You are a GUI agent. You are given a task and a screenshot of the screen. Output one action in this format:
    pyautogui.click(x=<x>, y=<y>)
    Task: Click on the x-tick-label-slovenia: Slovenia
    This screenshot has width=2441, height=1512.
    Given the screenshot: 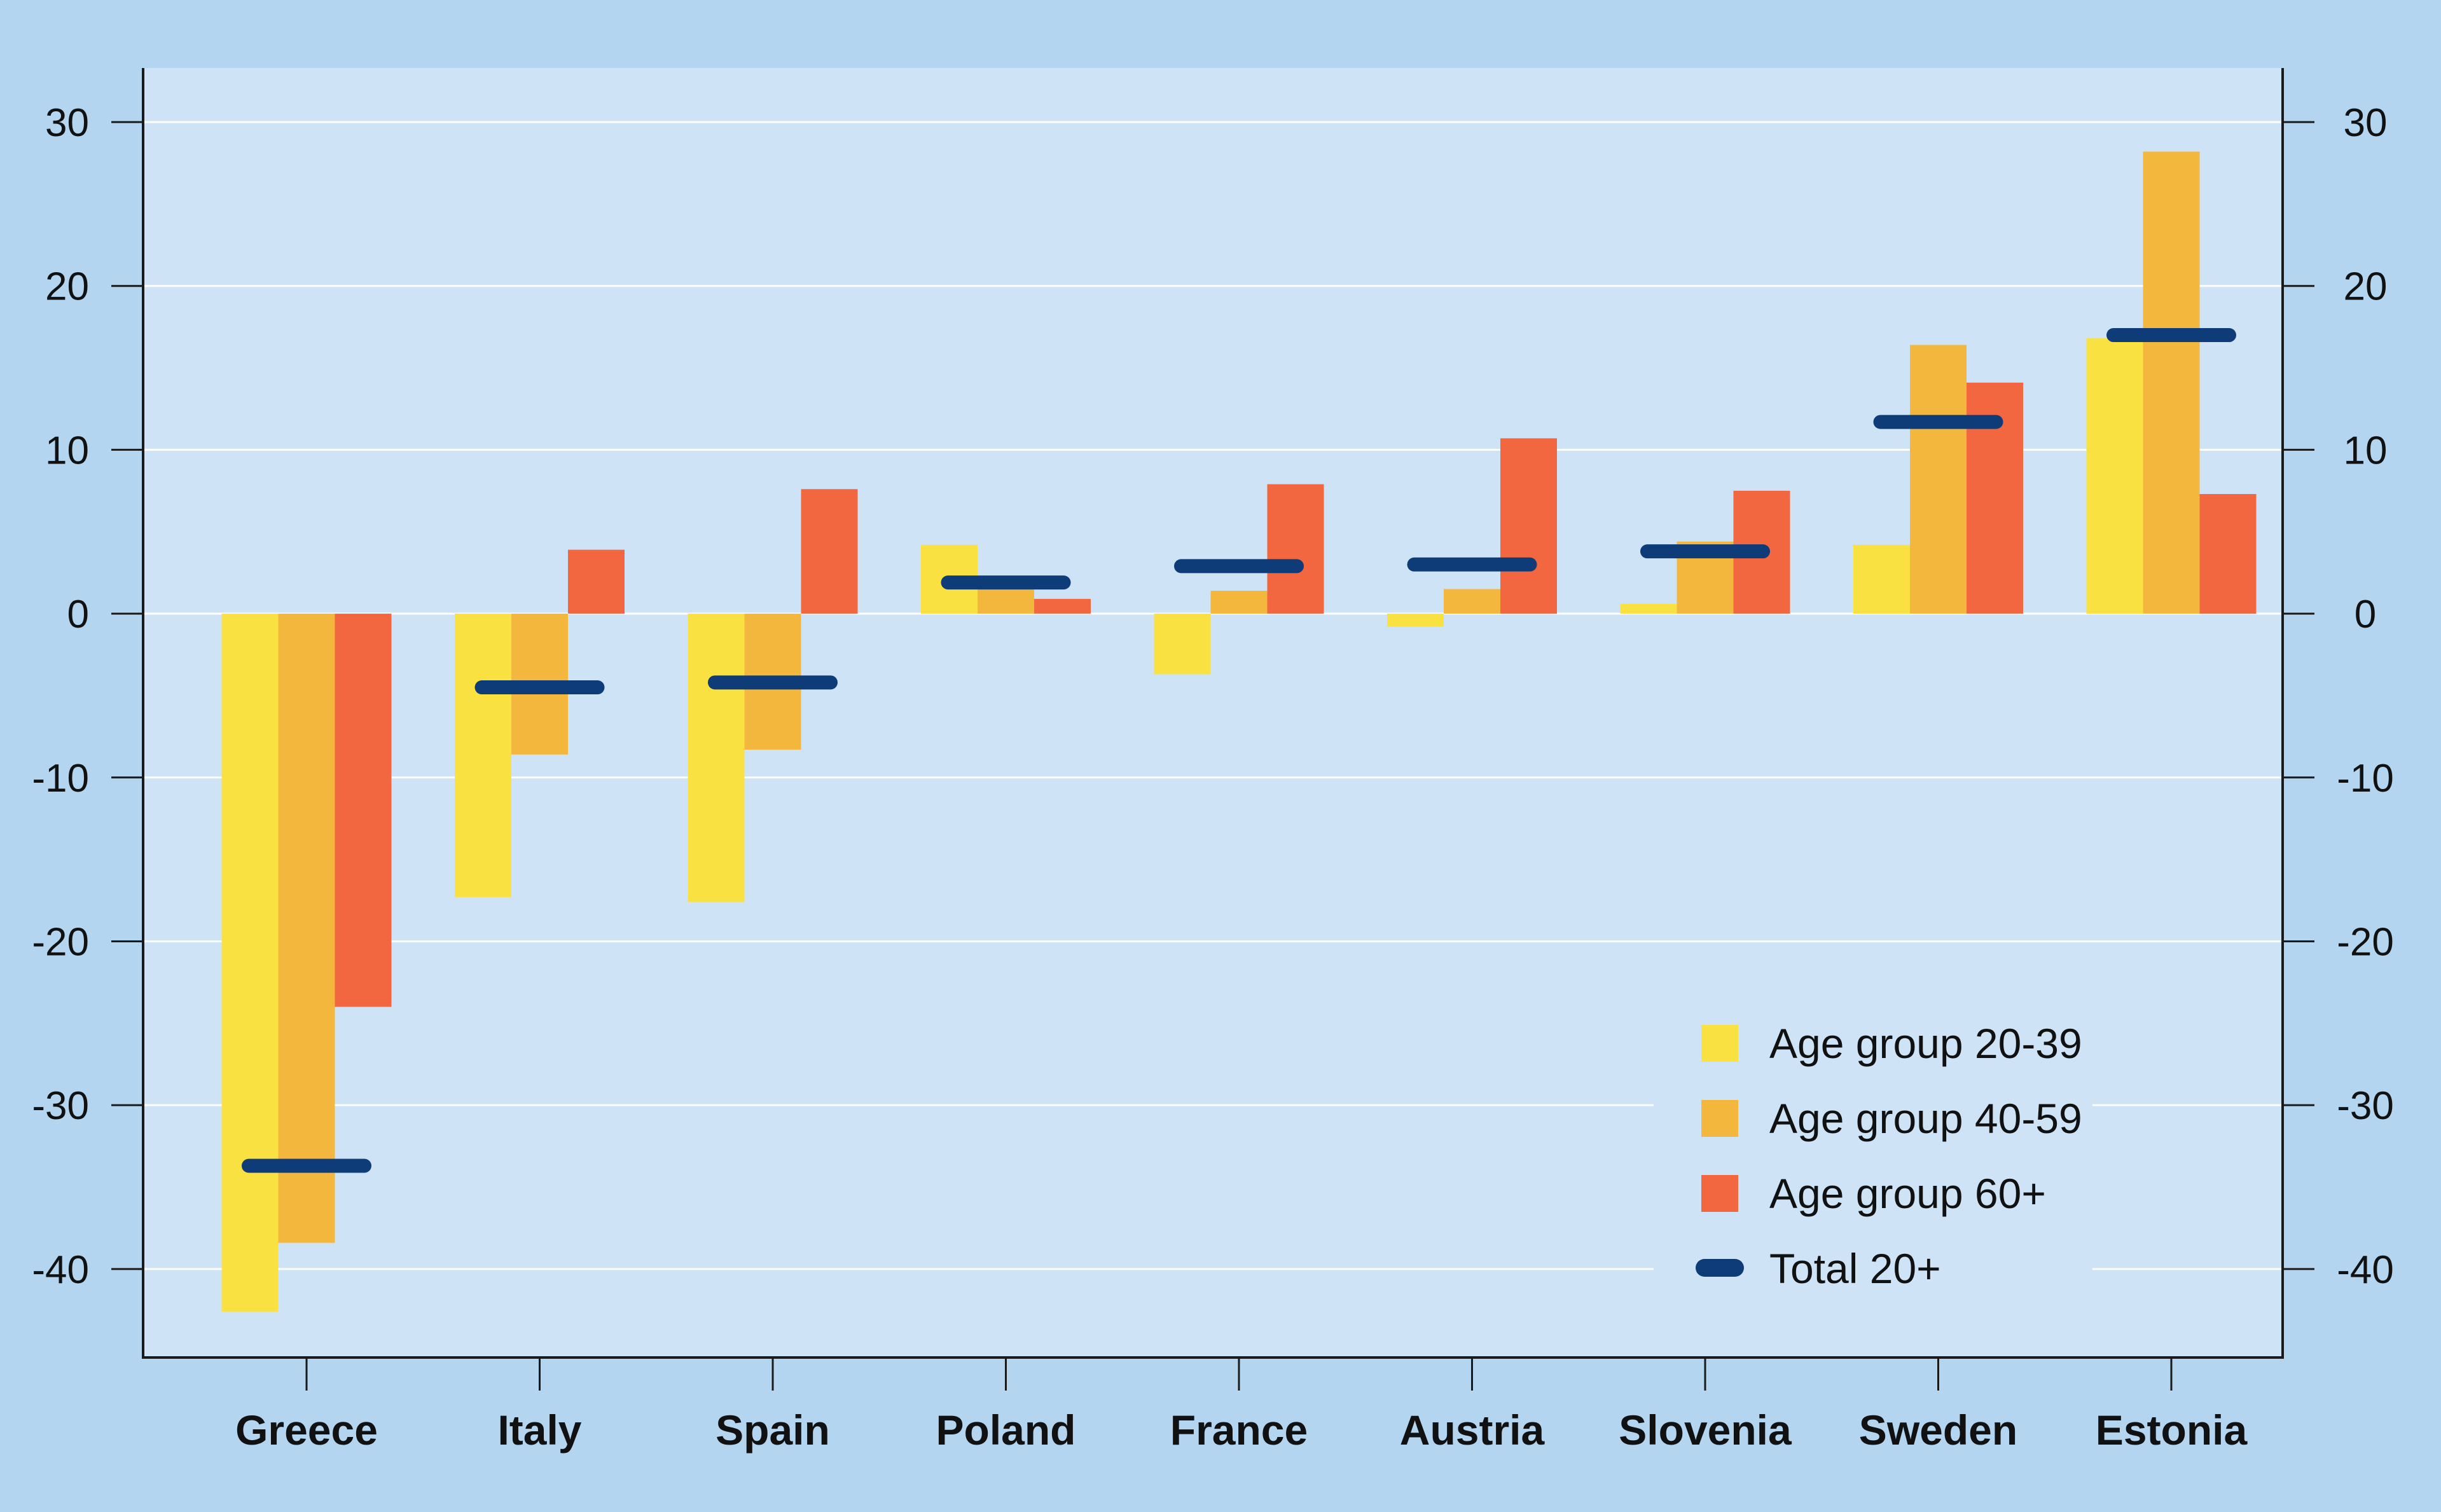 What is the action you would take?
    pyautogui.click(x=1705, y=1430)
    